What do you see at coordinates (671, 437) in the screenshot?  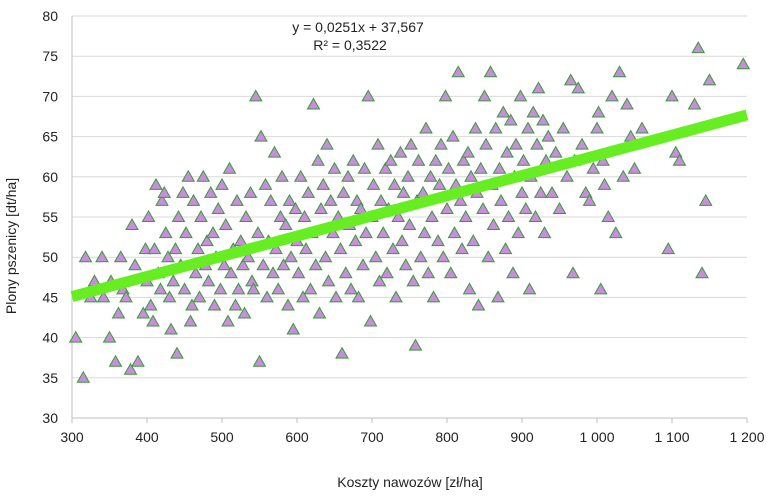 I see `x-tick-label: 1 100` at bounding box center [671, 437].